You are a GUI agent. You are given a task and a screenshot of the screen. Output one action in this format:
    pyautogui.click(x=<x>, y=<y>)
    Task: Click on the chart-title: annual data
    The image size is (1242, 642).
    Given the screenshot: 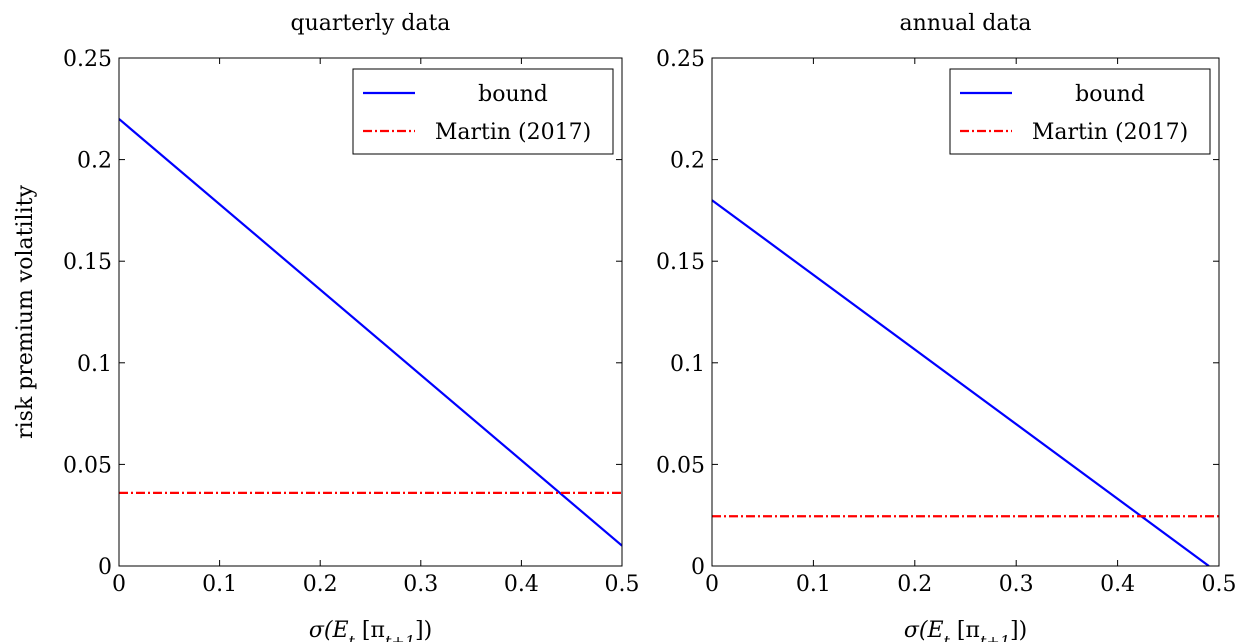 What is the action you would take?
    pyautogui.click(x=966, y=23)
    